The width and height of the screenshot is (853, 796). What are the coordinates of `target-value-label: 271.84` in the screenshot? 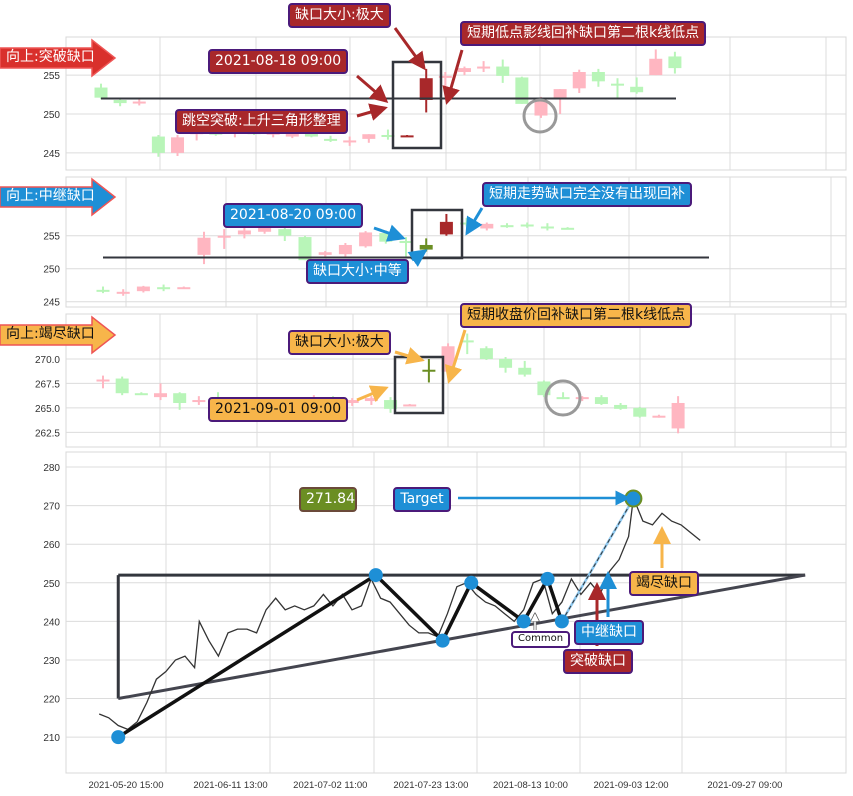 It's located at (328, 499).